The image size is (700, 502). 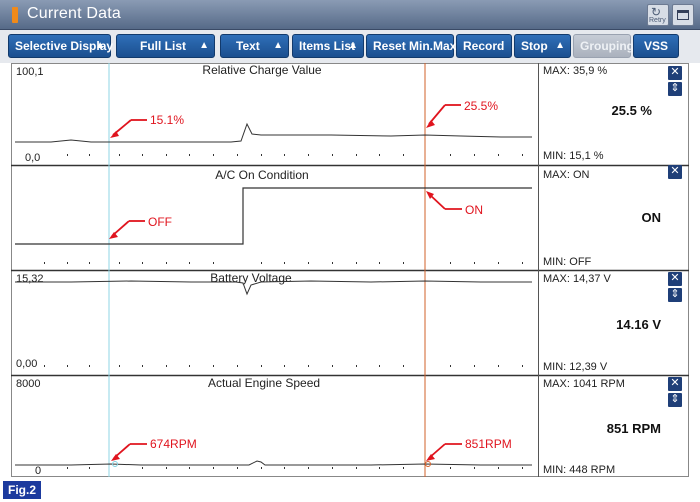 What do you see at coordinates (415, 46) in the screenshot?
I see `reset-min-max-label: Reset Min.Max` at bounding box center [415, 46].